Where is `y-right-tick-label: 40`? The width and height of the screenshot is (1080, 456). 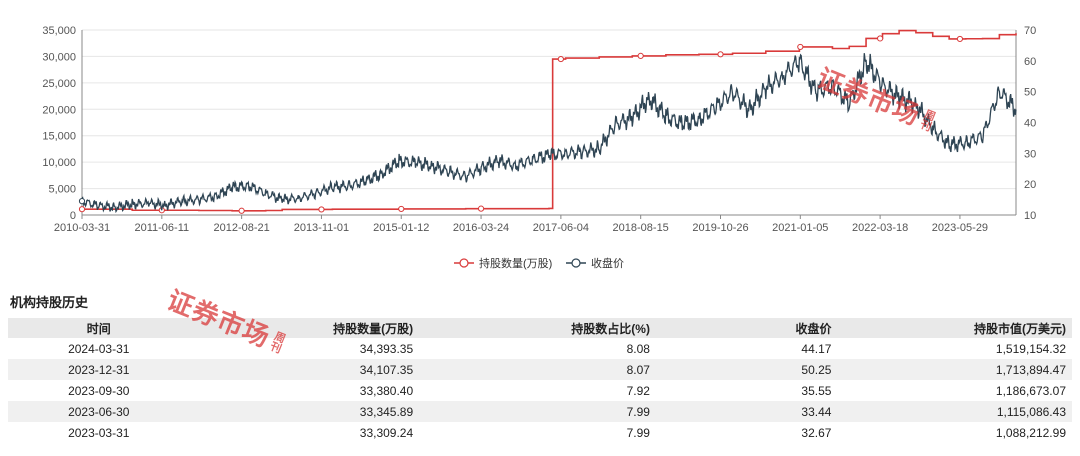 y-right-tick-label: 40 is located at coordinates (1030, 124).